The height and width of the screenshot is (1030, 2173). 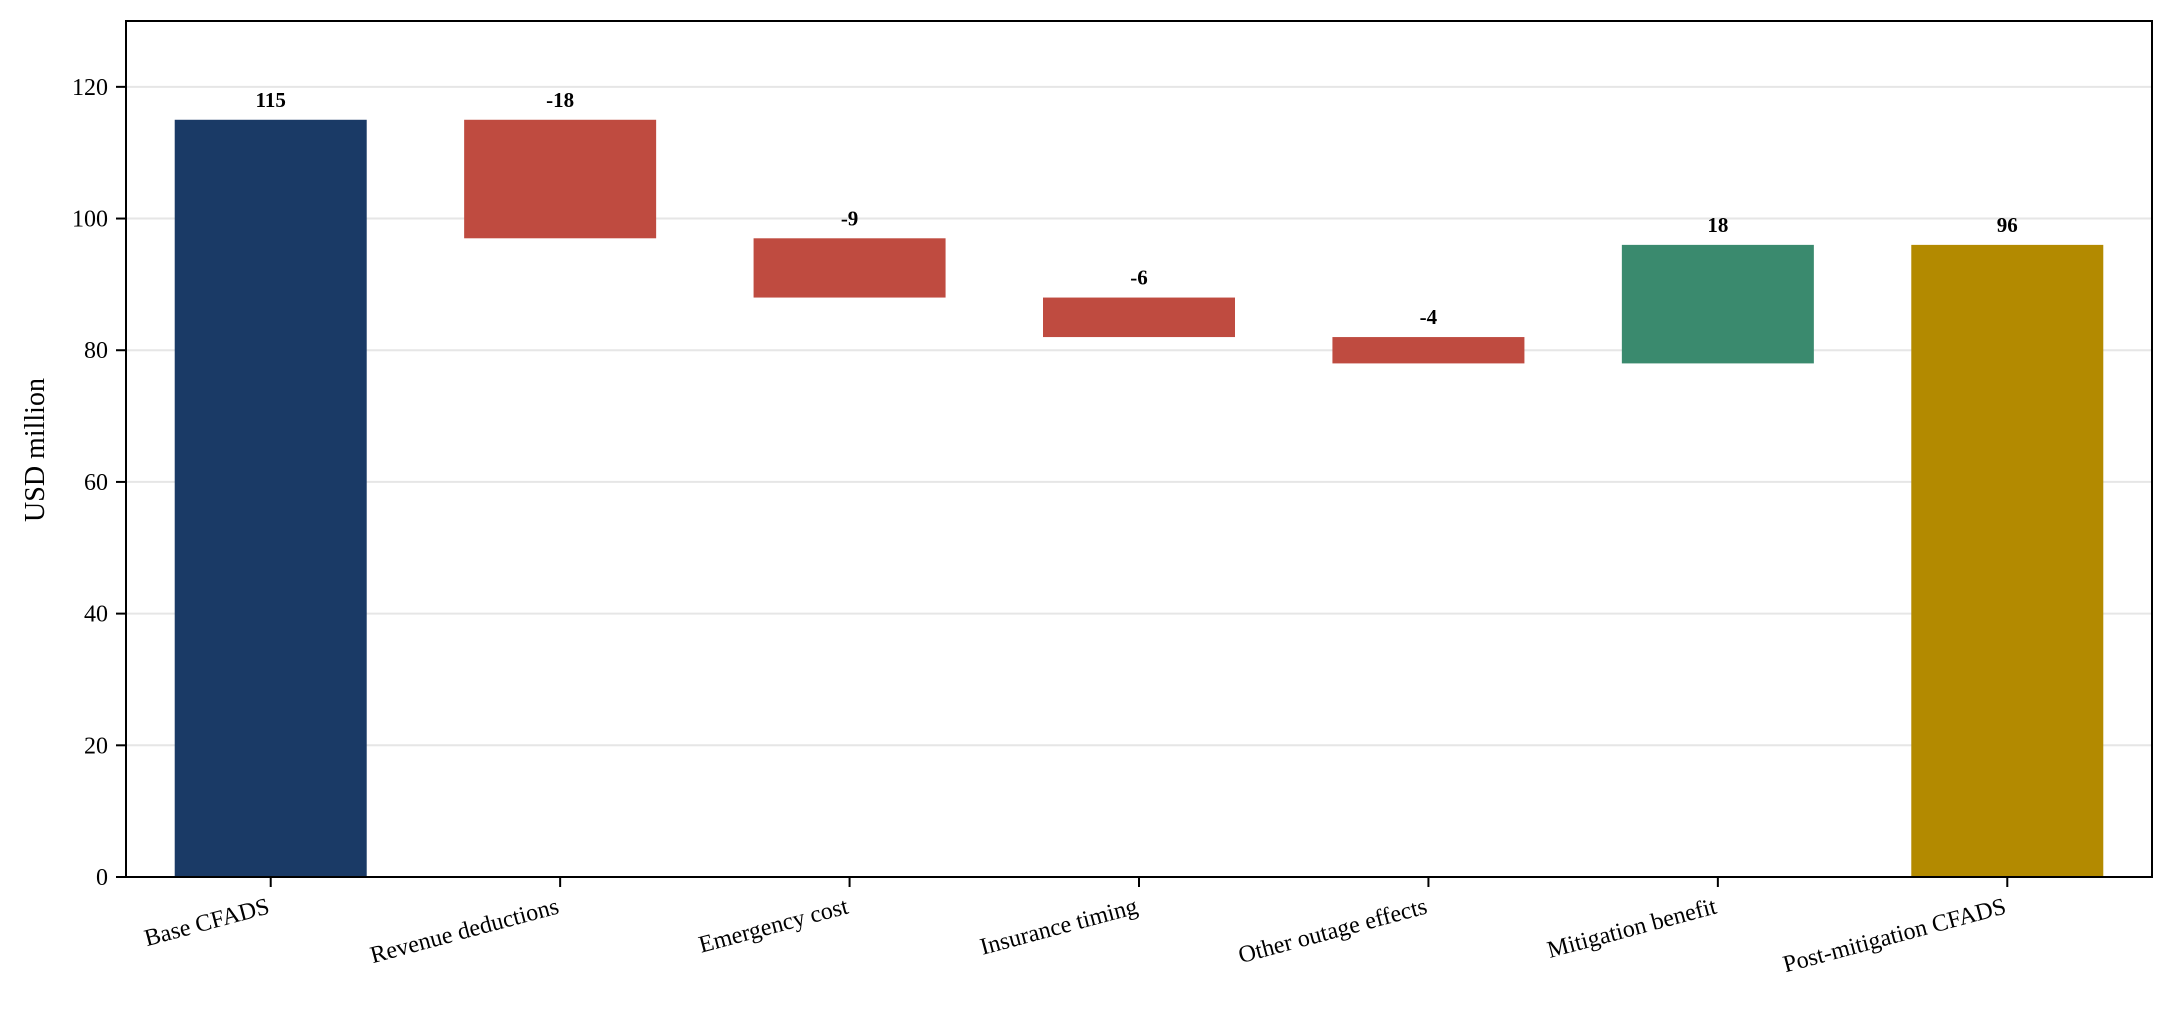 I want to click on y-tick-label: 80, so click(x=96, y=351).